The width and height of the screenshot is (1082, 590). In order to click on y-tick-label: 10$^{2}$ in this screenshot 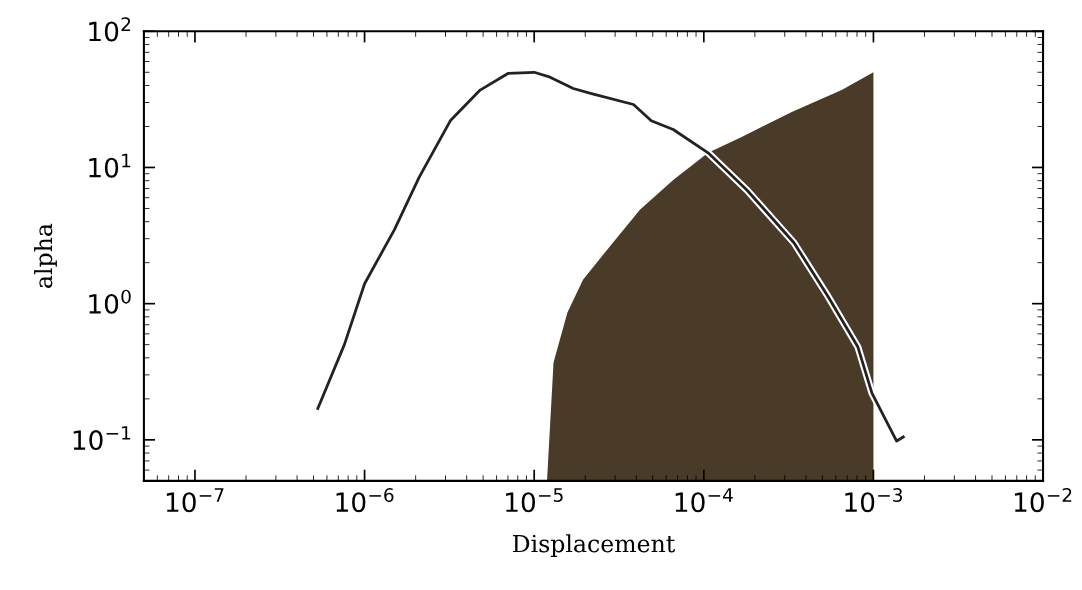, I will do `click(110, 29)`.